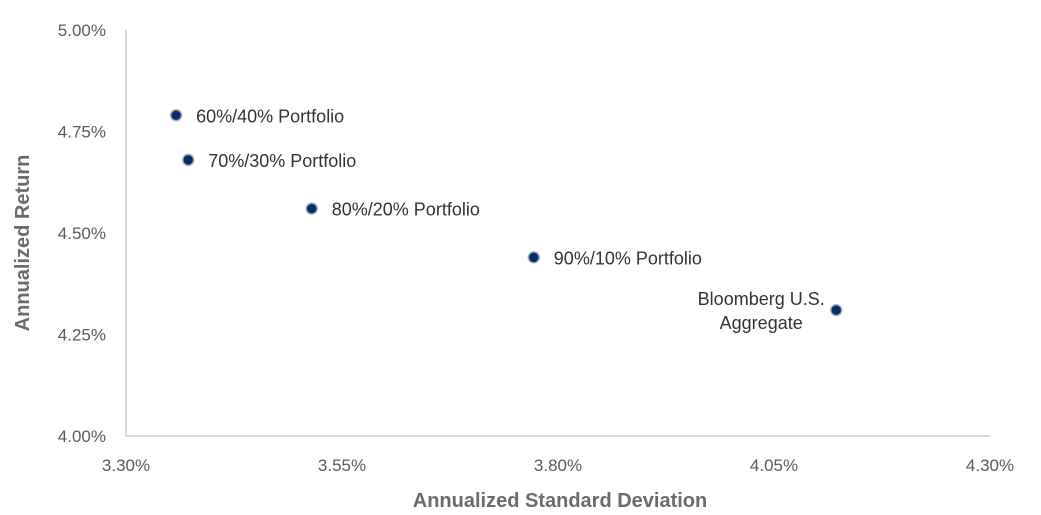  What do you see at coordinates (82, 436) in the screenshot?
I see `y-tick-label: 4.00%` at bounding box center [82, 436].